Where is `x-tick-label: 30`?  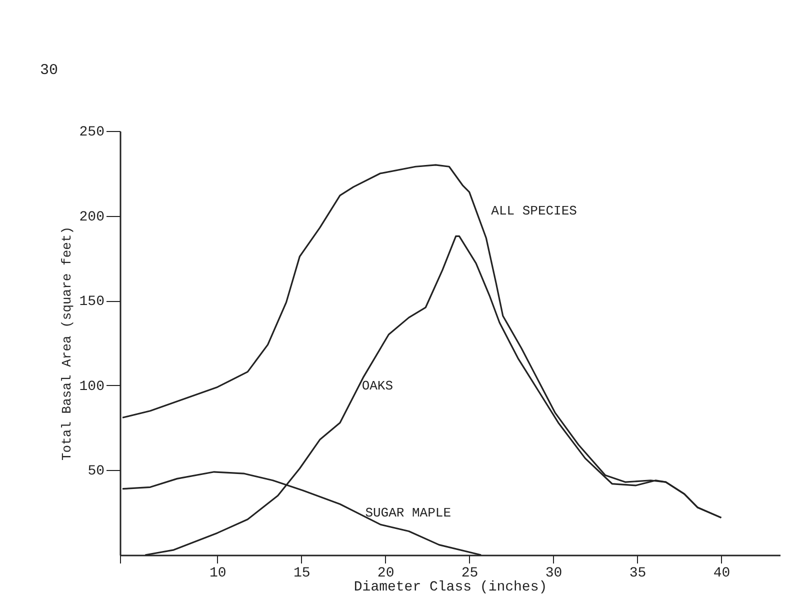
x-tick-label: 30 is located at coordinates (553, 574).